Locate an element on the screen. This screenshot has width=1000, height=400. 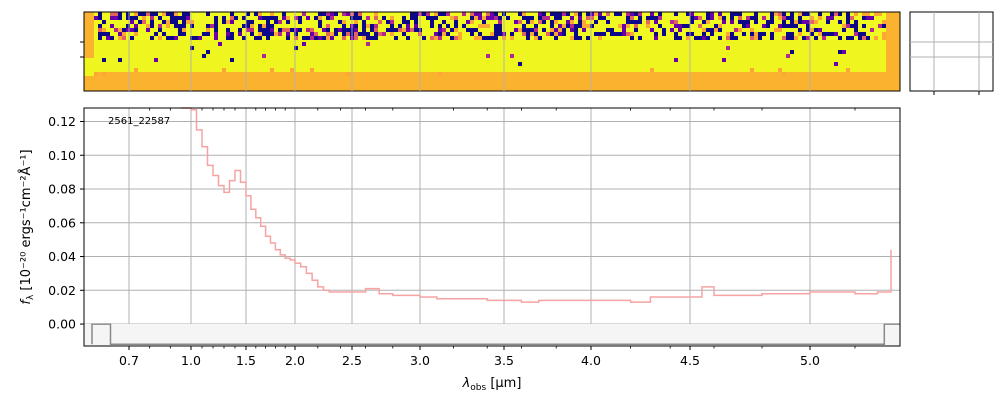
profile-side-frame is located at coordinates (951, 51).